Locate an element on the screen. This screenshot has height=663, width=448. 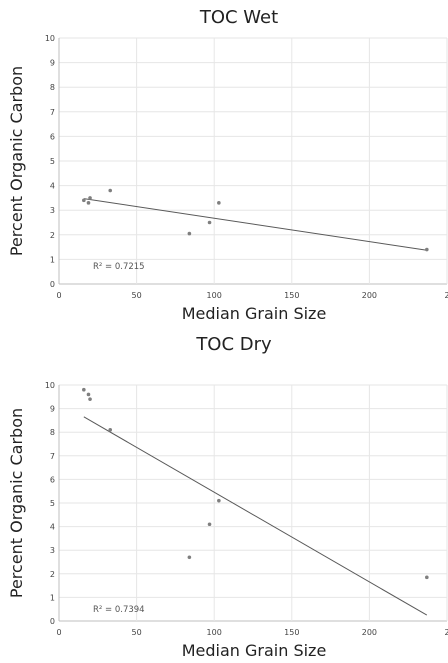
r-squared-label: R² = 0.7394 is located at coordinates (119, 610).